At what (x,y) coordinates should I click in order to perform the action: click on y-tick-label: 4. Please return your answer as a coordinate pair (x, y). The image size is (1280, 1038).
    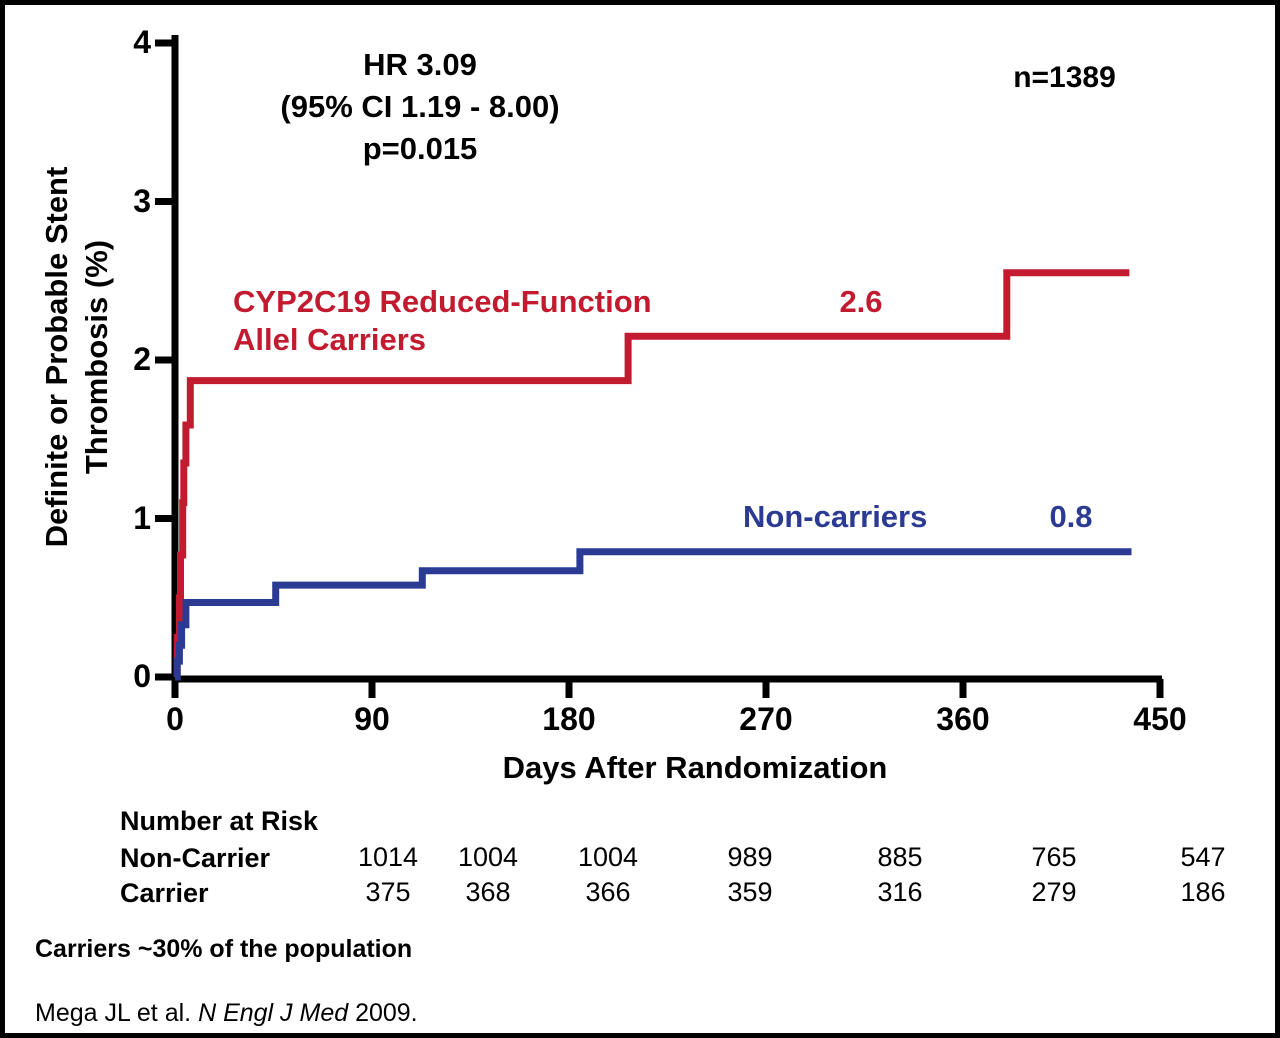
    Looking at the image, I should click on (142, 42).